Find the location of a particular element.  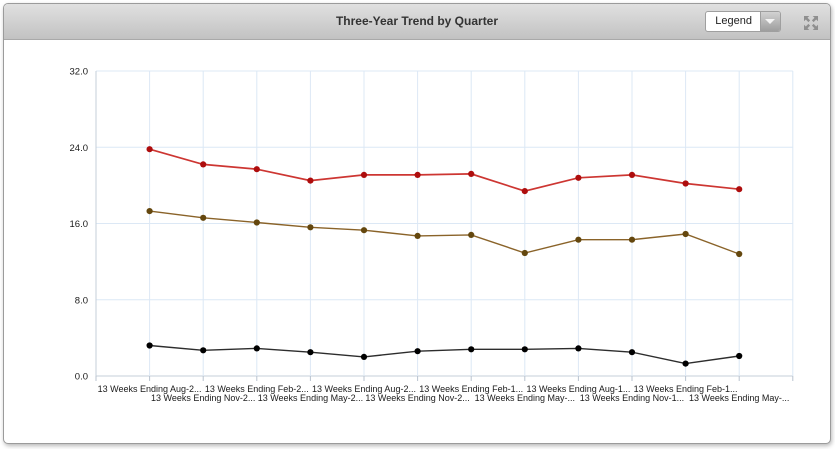

chevron-down-icon is located at coordinates (770, 21).